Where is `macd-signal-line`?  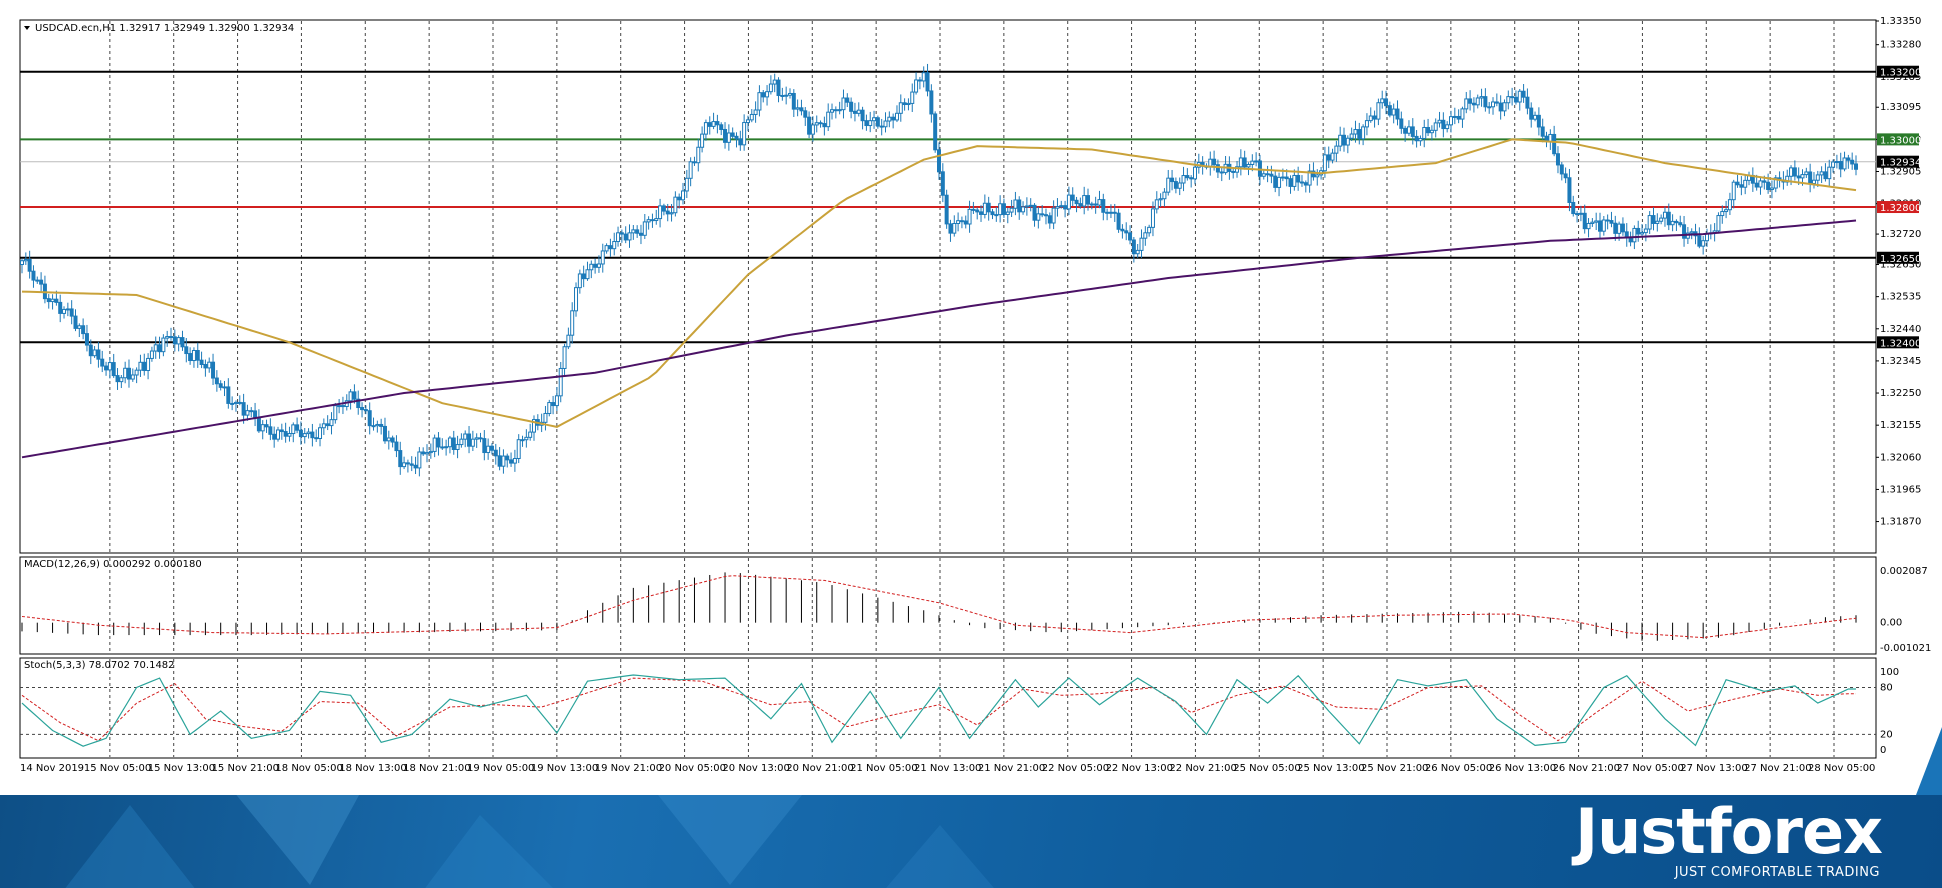 macd-signal-line is located at coordinates (939, 607).